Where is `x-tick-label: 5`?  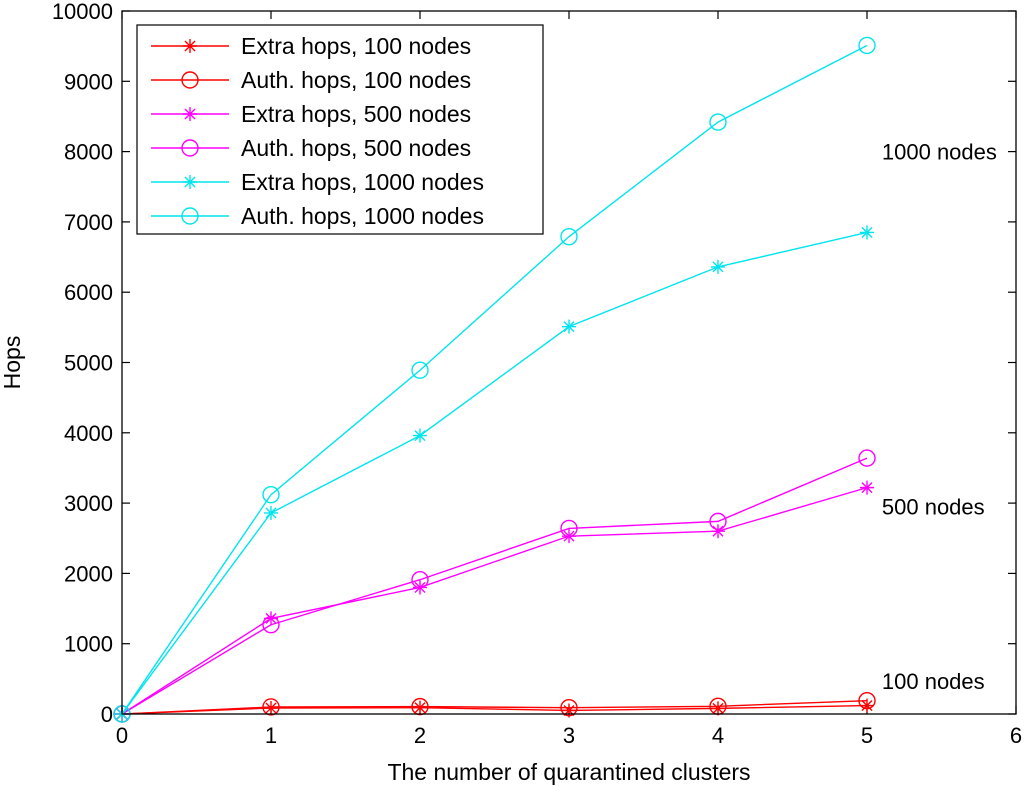
x-tick-label: 5 is located at coordinates (867, 735).